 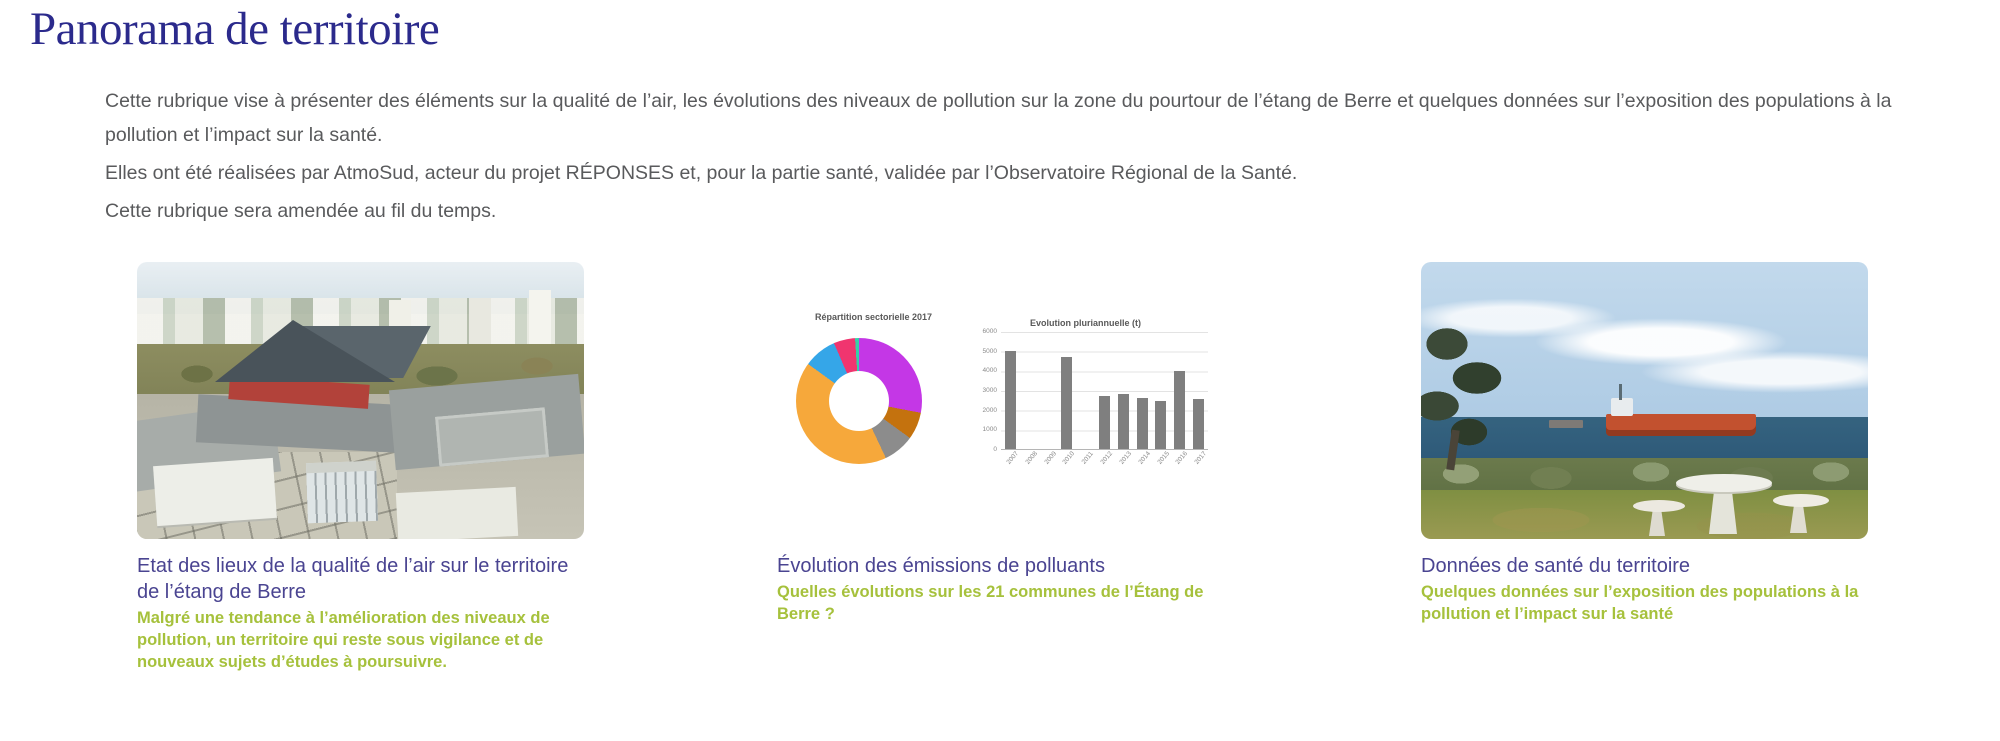 What do you see at coordinates (1469, 389) in the screenshot?
I see `photo3-pine-tree` at bounding box center [1469, 389].